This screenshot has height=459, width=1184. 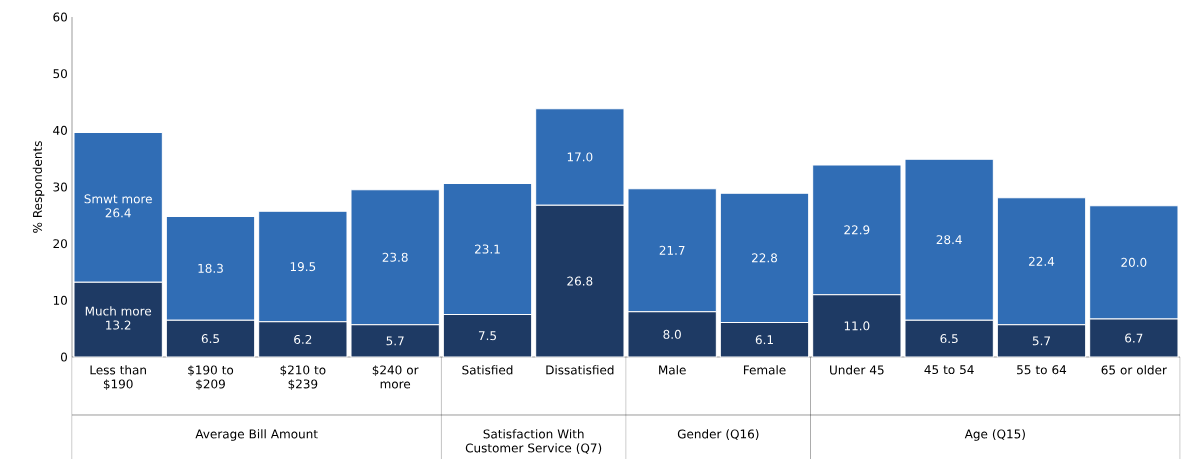 I want to click on x-tick-label: $240 or more, so click(x=395, y=377).